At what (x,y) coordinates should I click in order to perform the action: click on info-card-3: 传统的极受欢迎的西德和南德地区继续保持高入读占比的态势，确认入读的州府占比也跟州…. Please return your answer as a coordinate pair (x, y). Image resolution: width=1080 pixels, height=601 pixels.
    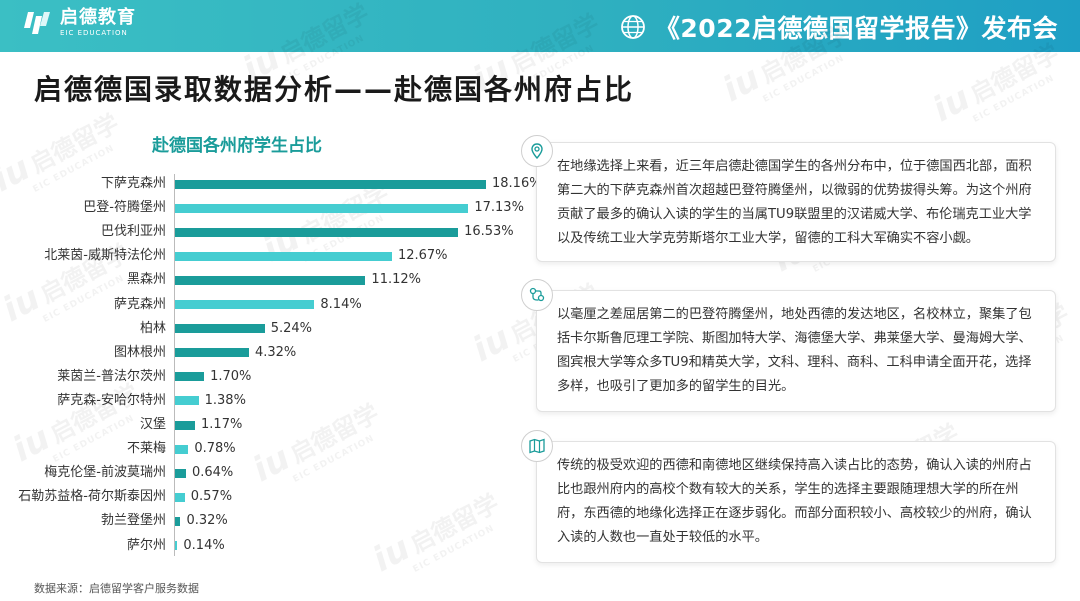
    Looking at the image, I should click on (788, 496).